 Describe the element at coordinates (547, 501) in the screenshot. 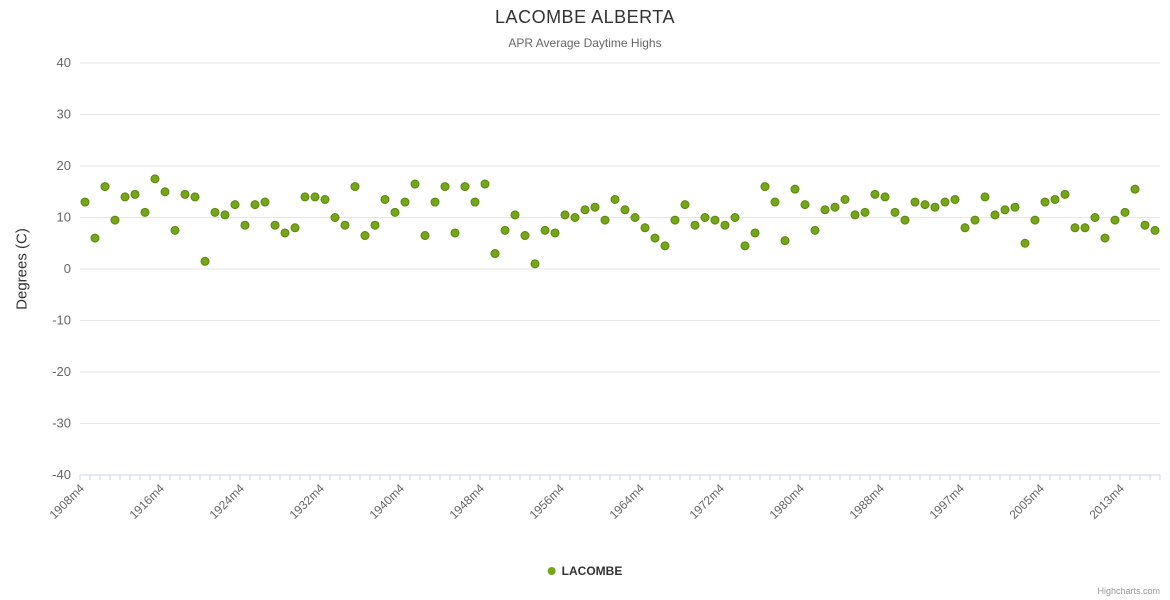

I see `svg-text: 1956m4` at that location.